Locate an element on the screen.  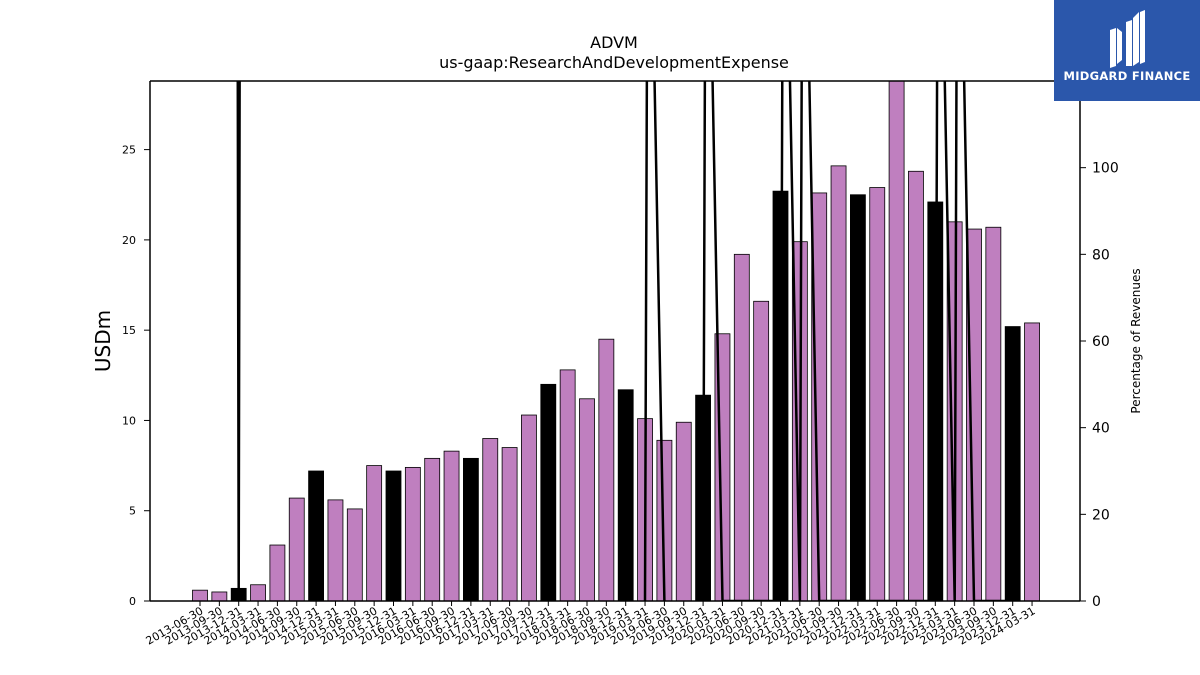
y2-tick-label: 100 is located at coordinates (1105, 169).